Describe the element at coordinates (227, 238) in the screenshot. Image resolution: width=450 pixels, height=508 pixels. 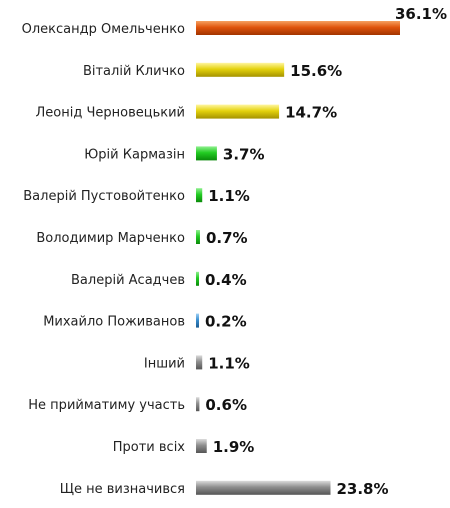
I see `value-label: 0.7%` at that location.